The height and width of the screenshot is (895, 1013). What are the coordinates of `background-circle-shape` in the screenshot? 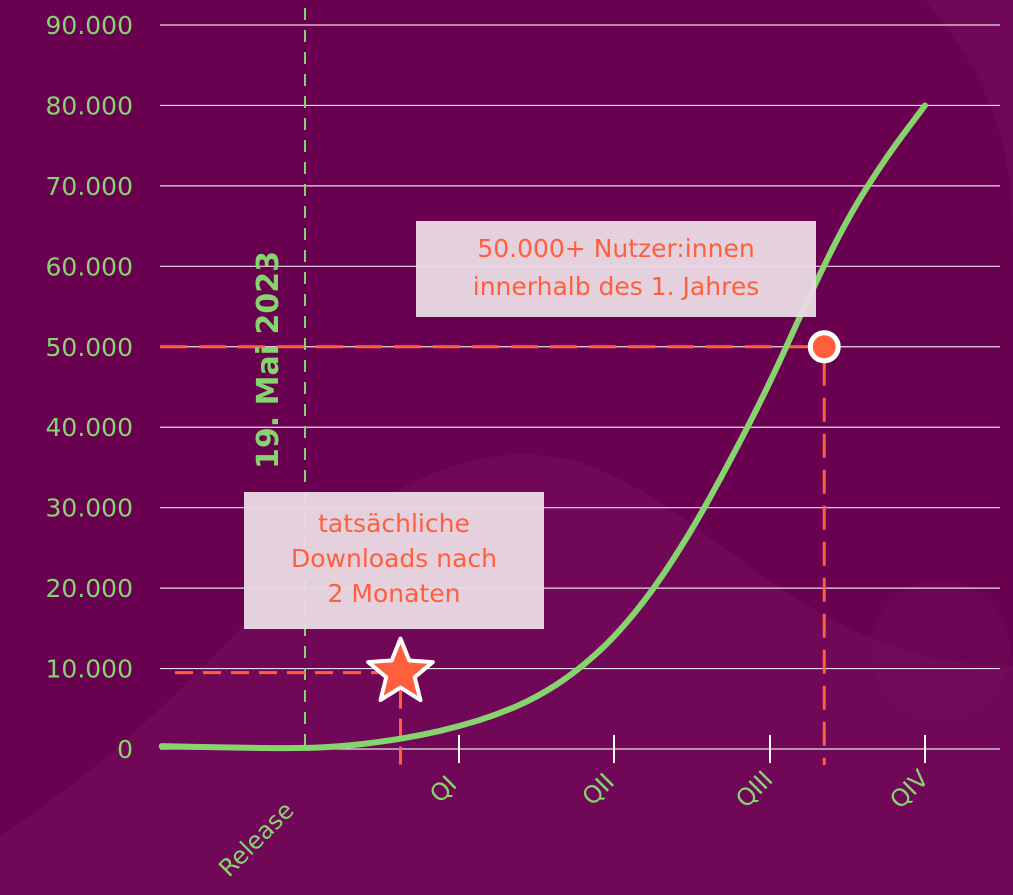 It's located at (940, 650).